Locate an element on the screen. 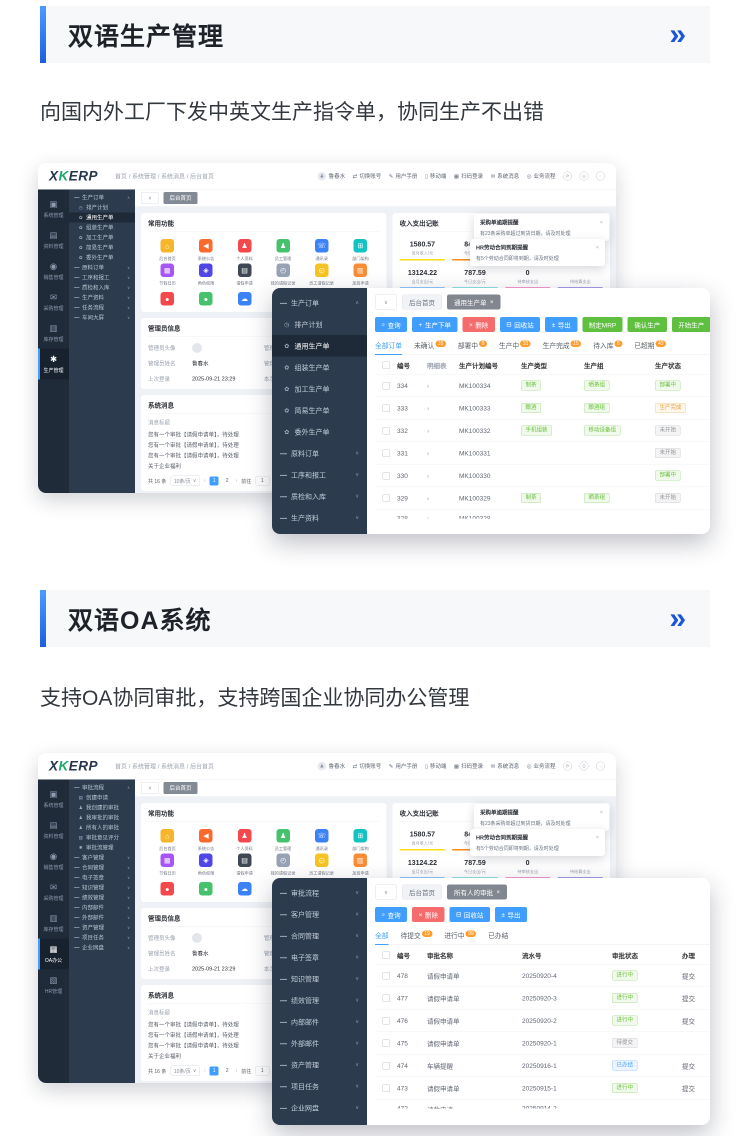  table-row: 329 › MK100329 制茶 晒茶组 未开始 is located at coordinates (542, 498).